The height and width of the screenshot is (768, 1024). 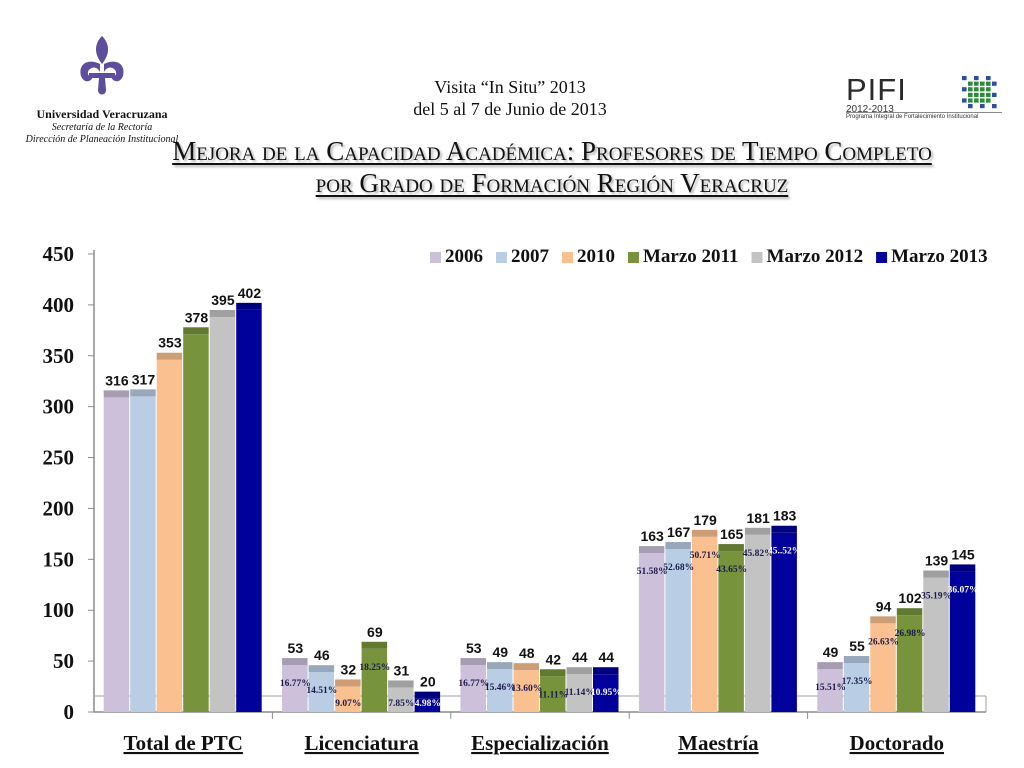 What do you see at coordinates (182, 743) in the screenshot?
I see `x-category-label: Total de PTC` at bounding box center [182, 743].